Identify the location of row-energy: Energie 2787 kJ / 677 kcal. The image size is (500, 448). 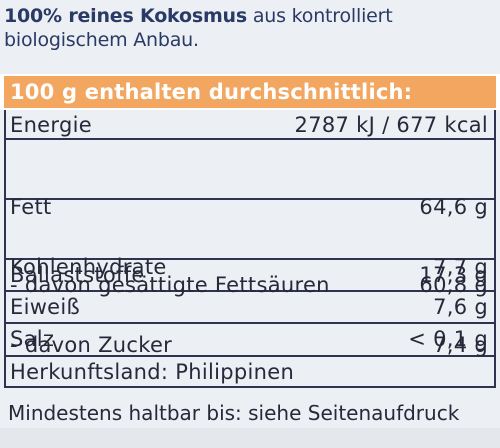
(250, 125).